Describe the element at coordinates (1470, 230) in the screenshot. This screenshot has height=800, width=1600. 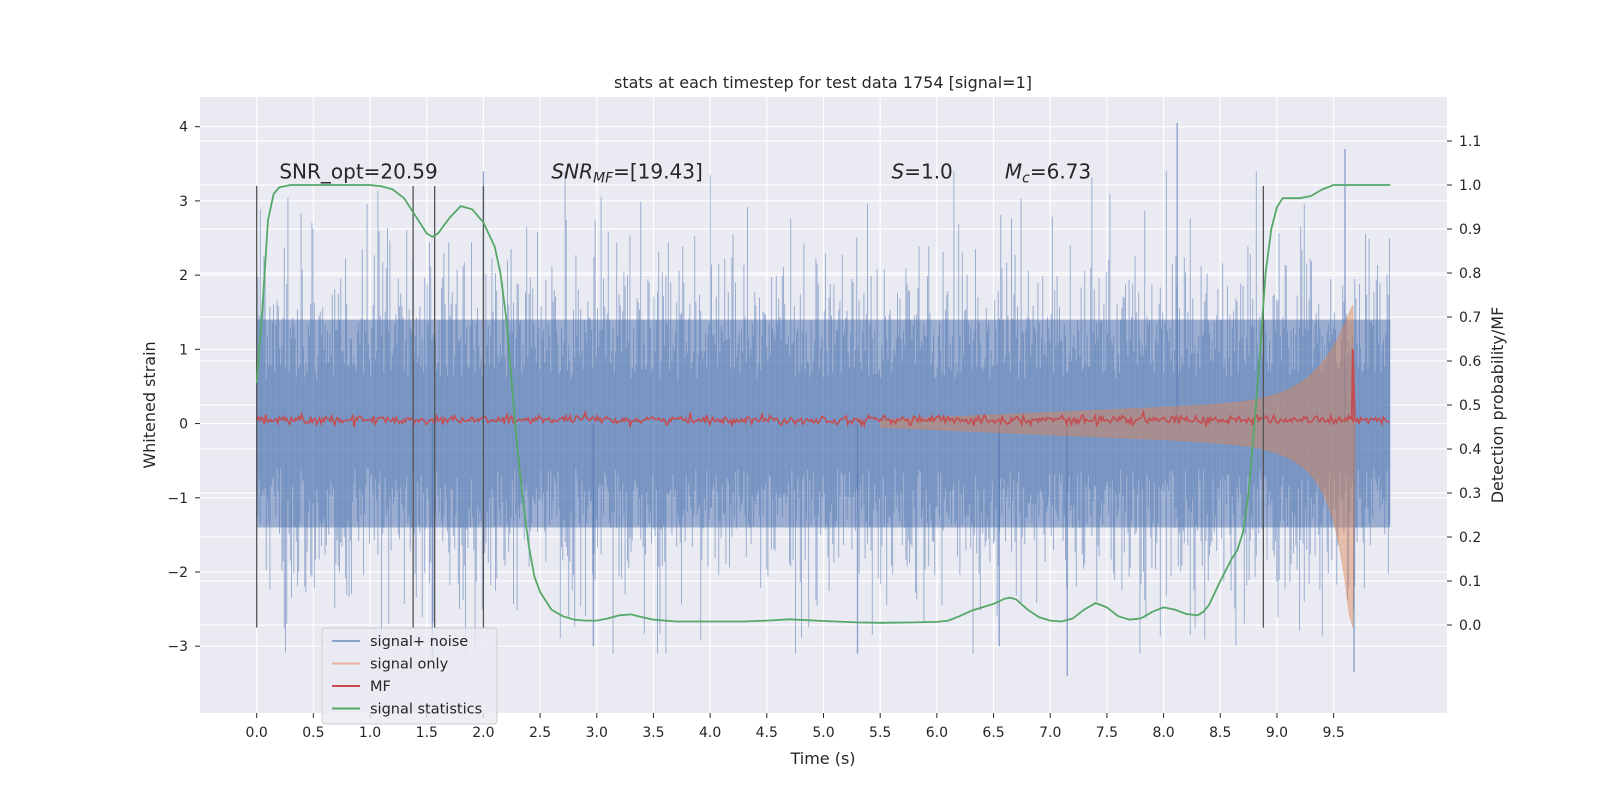
I see `y-right-tick-label-9: 0.9` at that location.